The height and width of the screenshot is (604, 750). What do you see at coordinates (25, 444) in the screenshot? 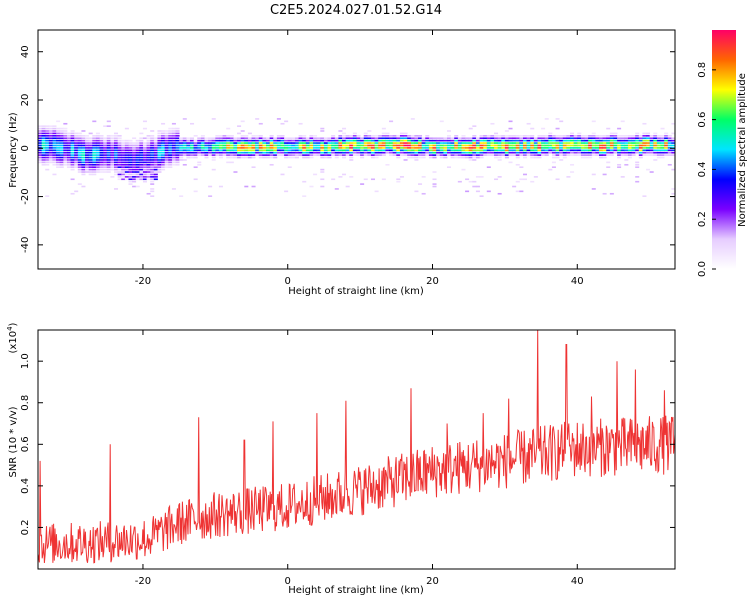
I see `snr-y-tick-label: 0.6` at bounding box center [25, 444].